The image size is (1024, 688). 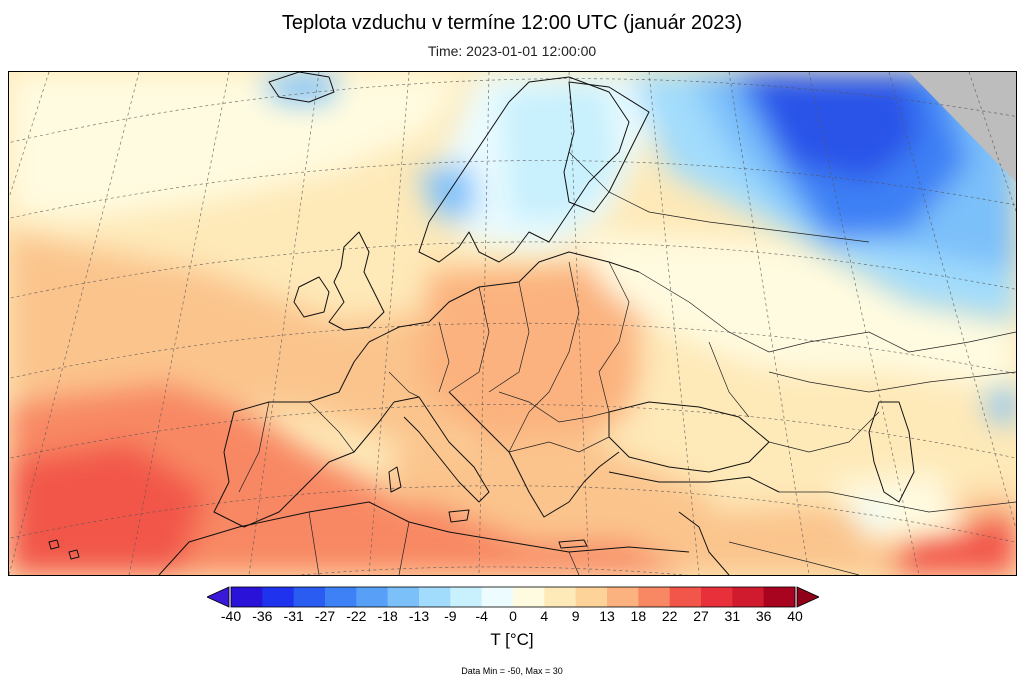 What do you see at coordinates (262, 616) in the screenshot?
I see `colorbar-tick-label: -36` at bounding box center [262, 616].